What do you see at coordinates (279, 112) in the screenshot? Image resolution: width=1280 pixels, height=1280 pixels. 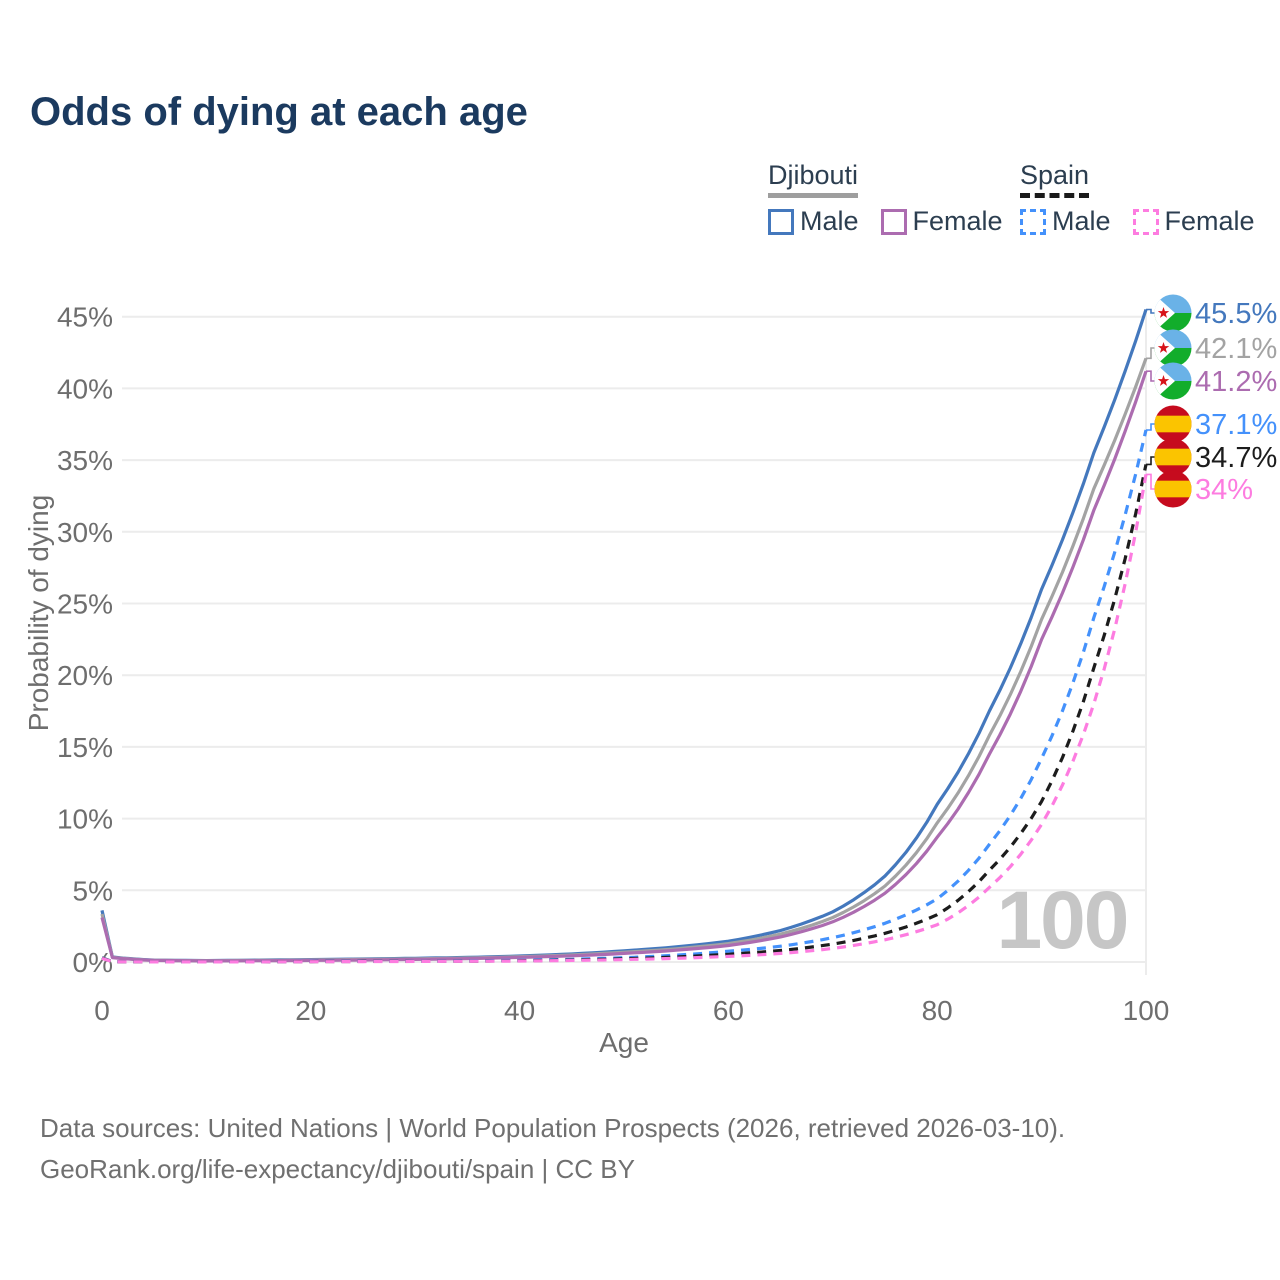 I see `page-title: Odds of dying at each age` at bounding box center [279, 112].